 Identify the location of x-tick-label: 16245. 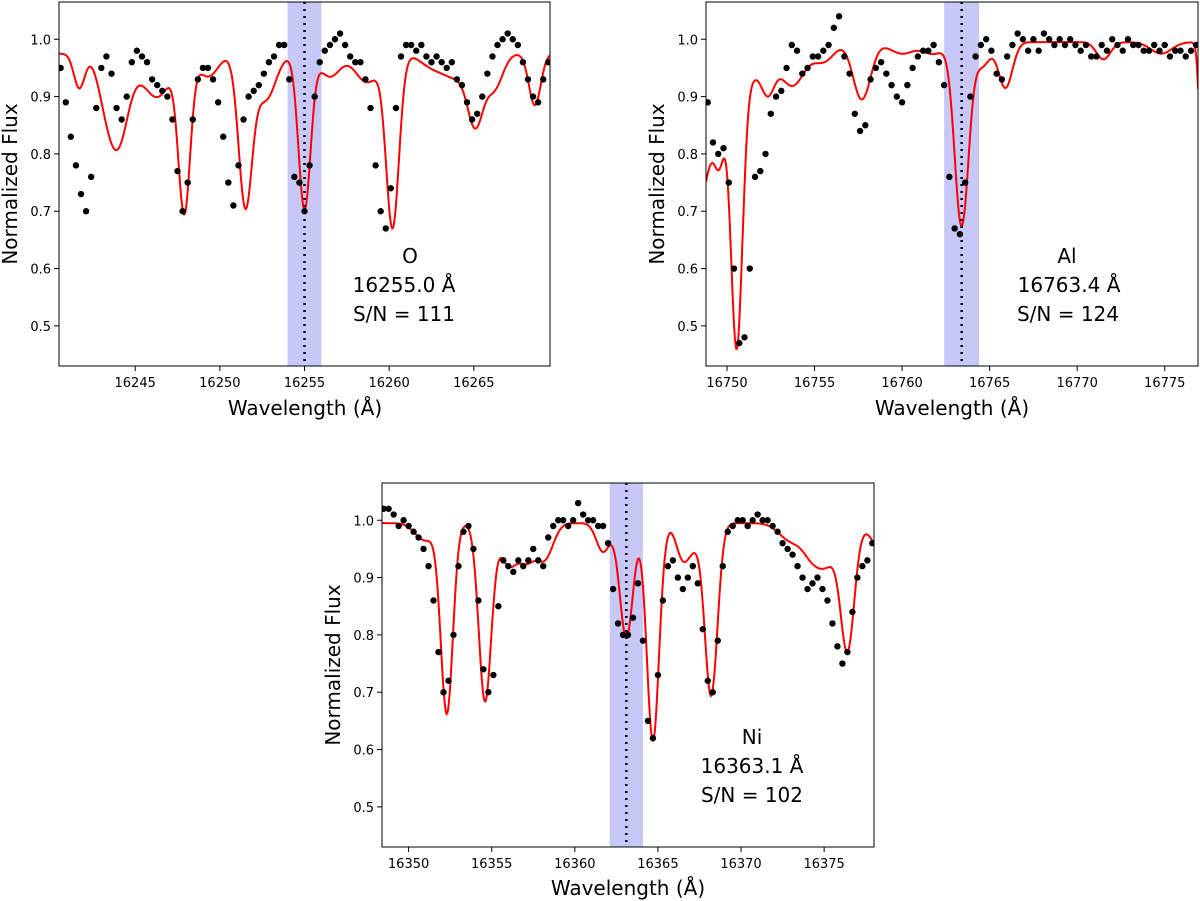
(135, 383).